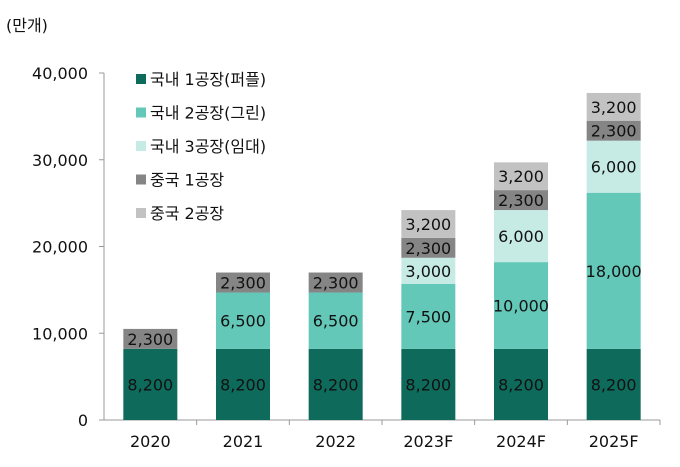 The width and height of the screenshot is (680, 467). Describe the element at coordinates (187, 213) in the screenshot. I see `legend-label: 중국 2공장` at that location.